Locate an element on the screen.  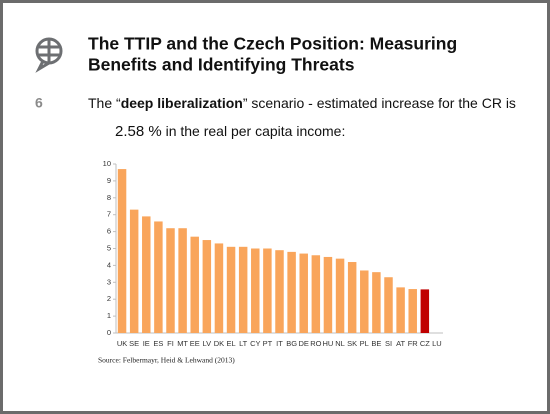
y-tick-label: 1 is located at coordinates (109, 315).